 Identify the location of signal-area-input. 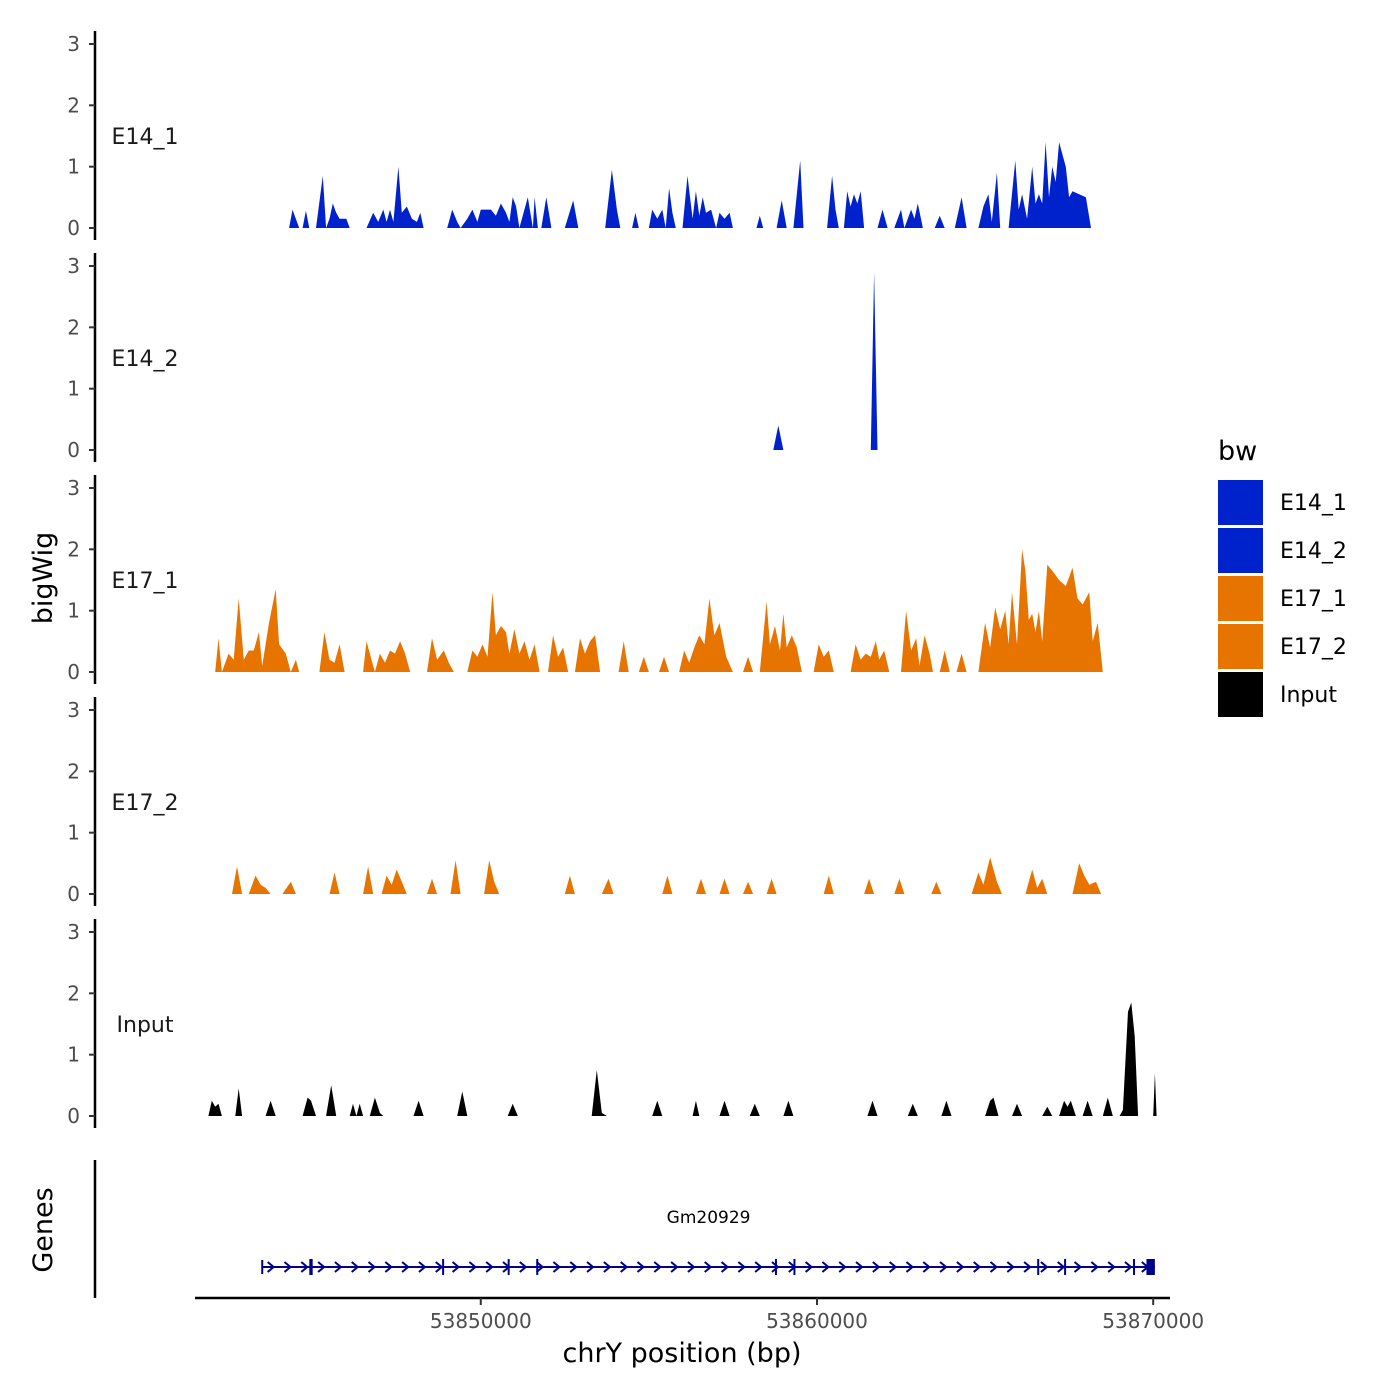
(682, 1059).